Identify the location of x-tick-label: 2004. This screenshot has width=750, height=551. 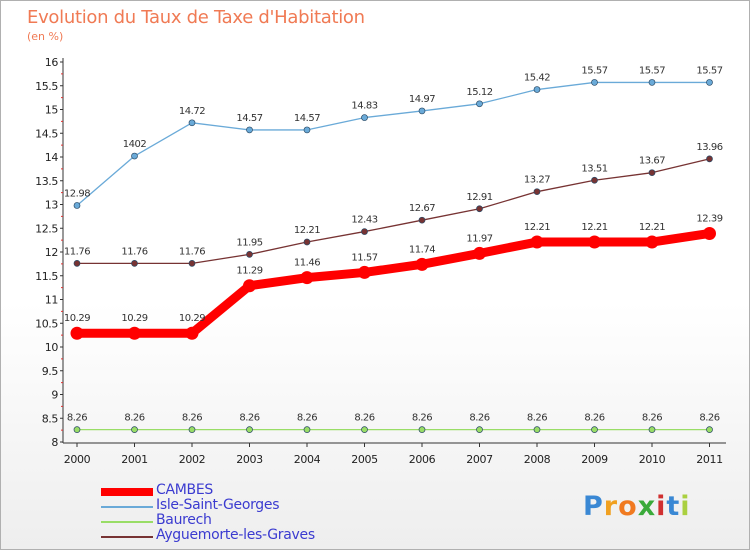
(307, 459).